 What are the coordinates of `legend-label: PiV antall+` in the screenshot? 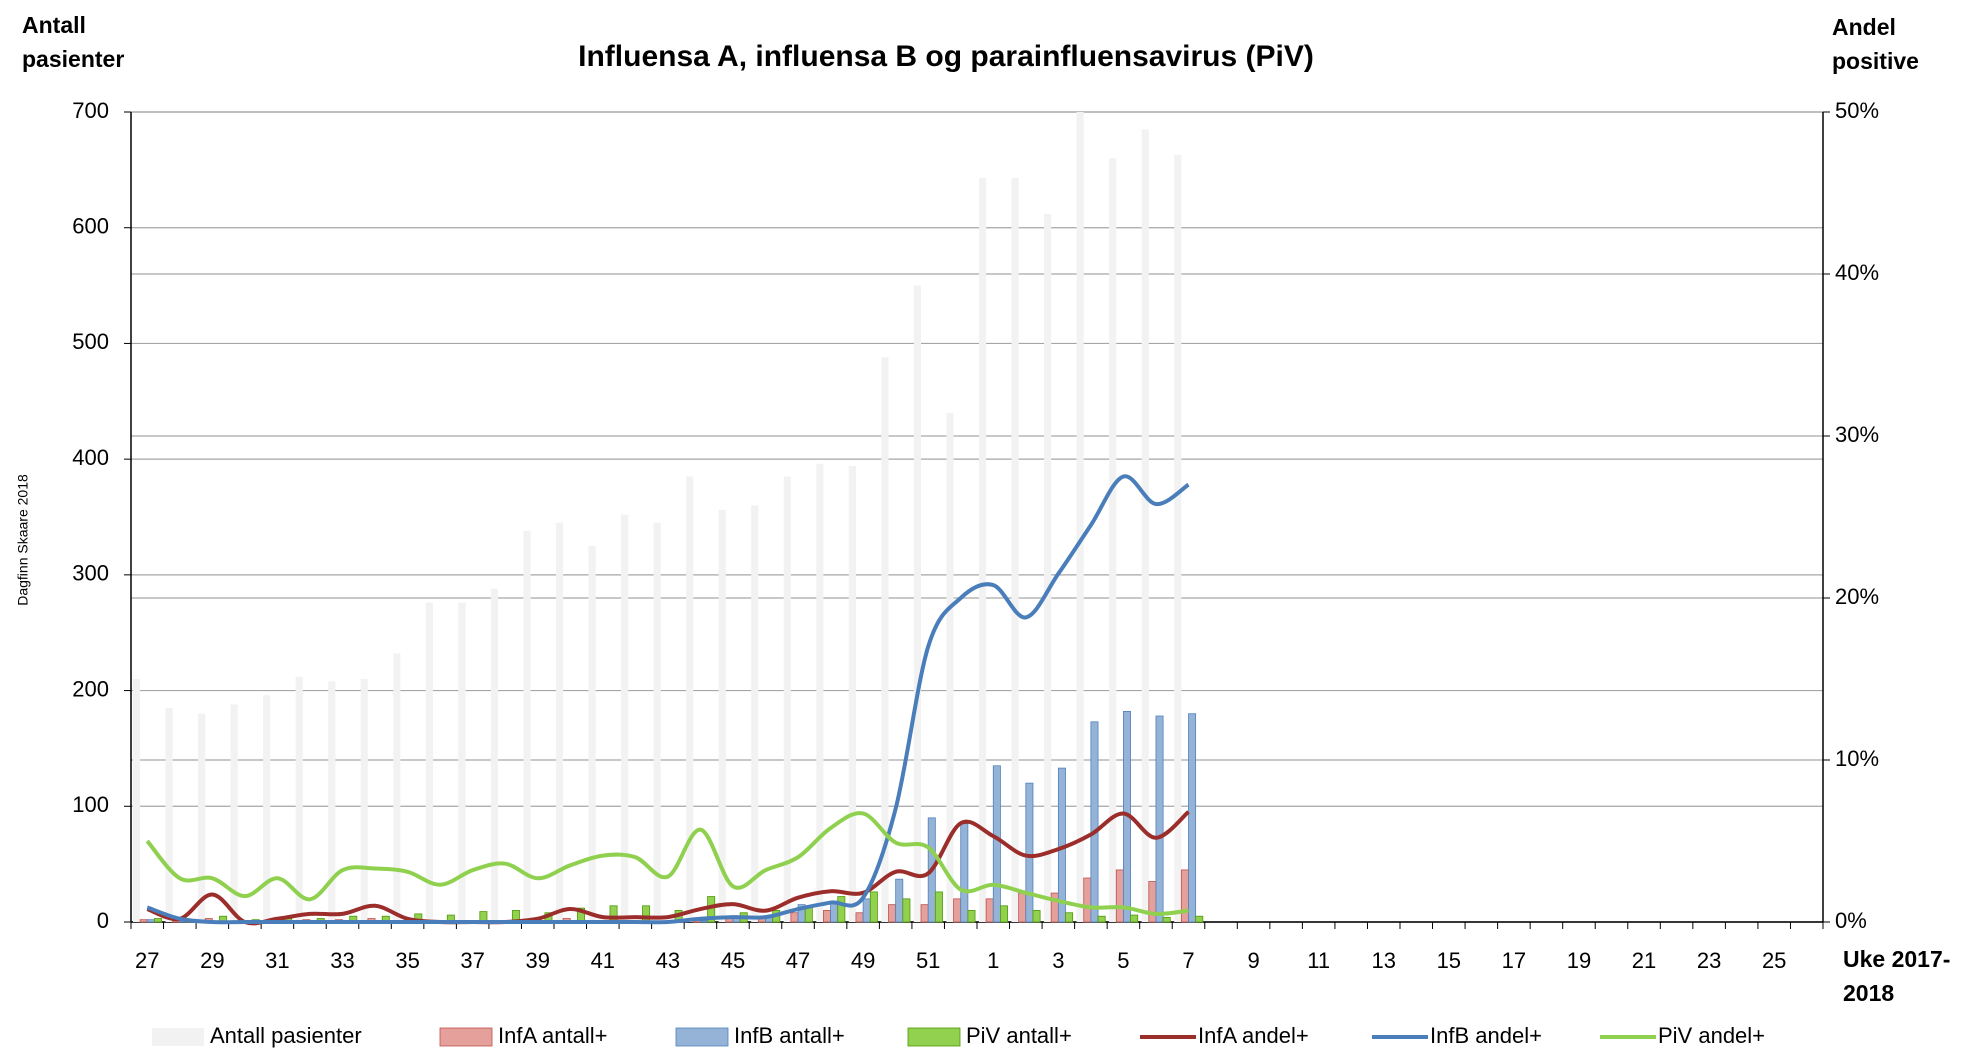 It's located at (1019, 1035).